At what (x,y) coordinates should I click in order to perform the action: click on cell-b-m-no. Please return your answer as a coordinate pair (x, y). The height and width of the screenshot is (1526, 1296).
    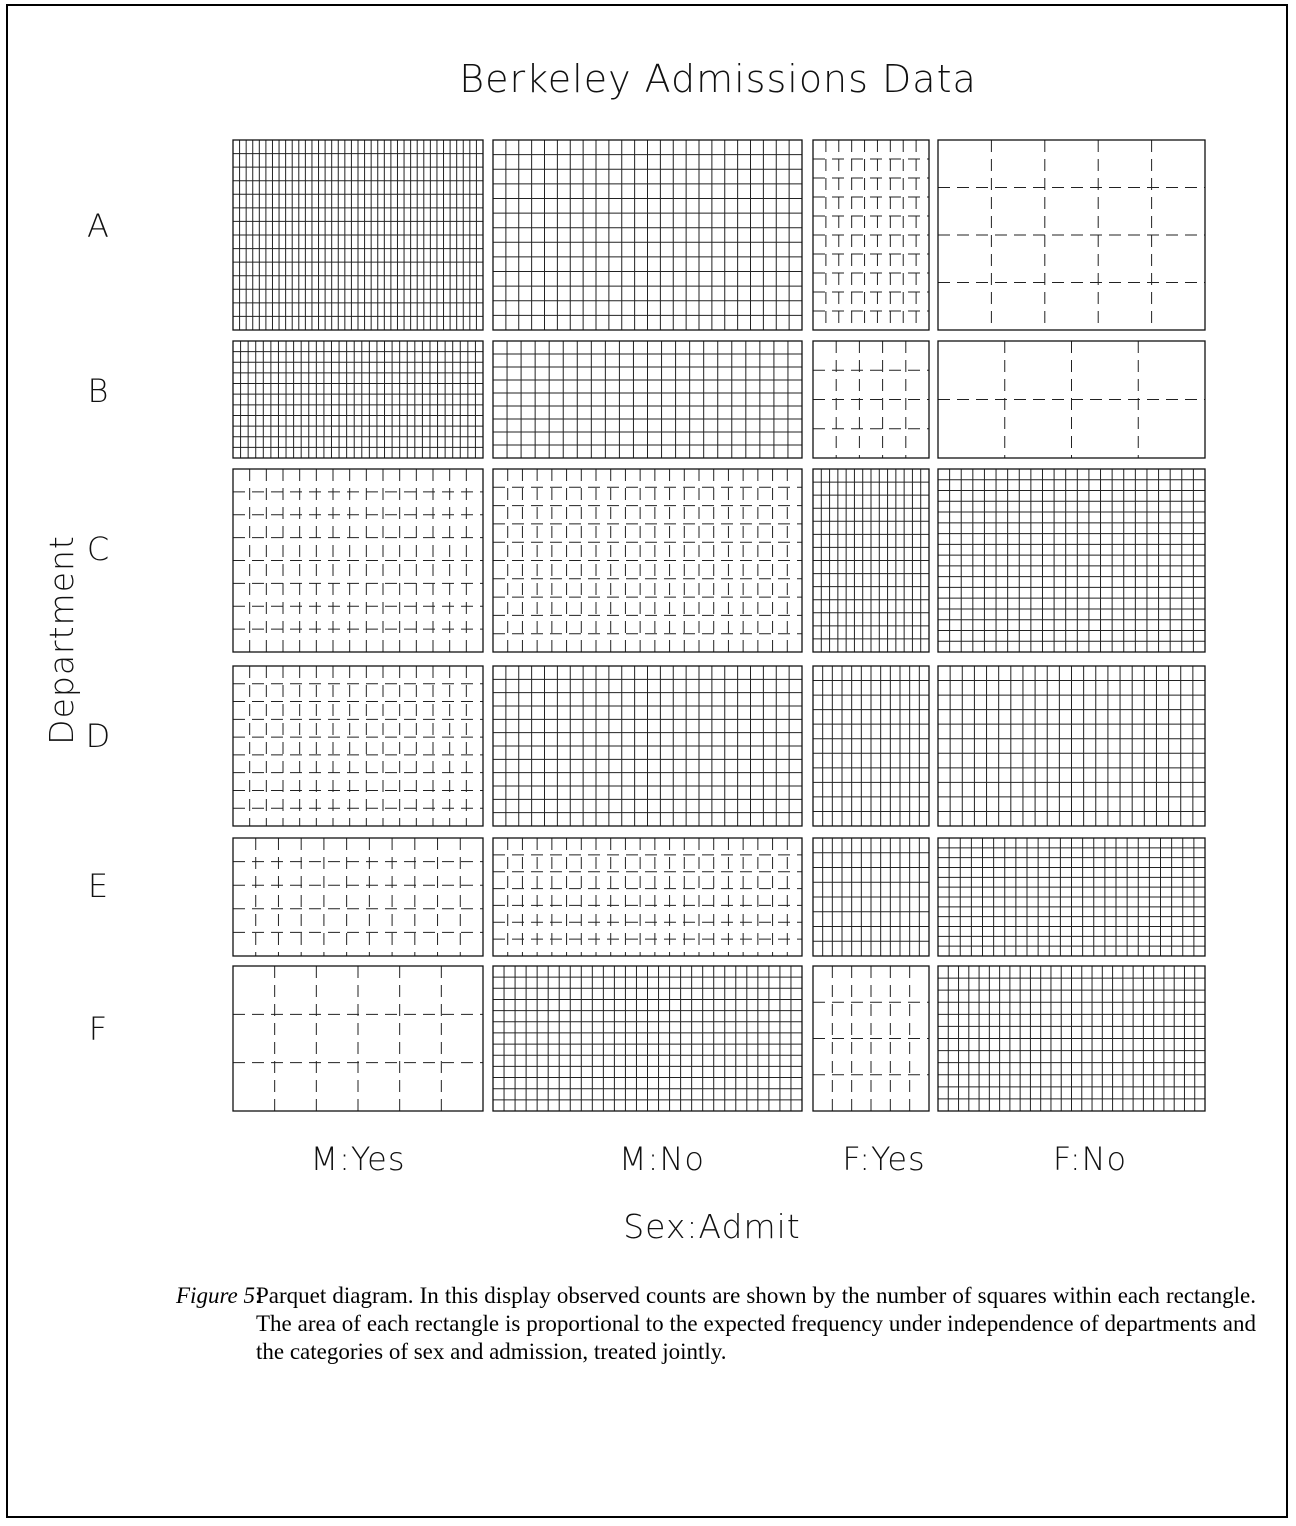
    Looking at the image, I should click on (647, 399).